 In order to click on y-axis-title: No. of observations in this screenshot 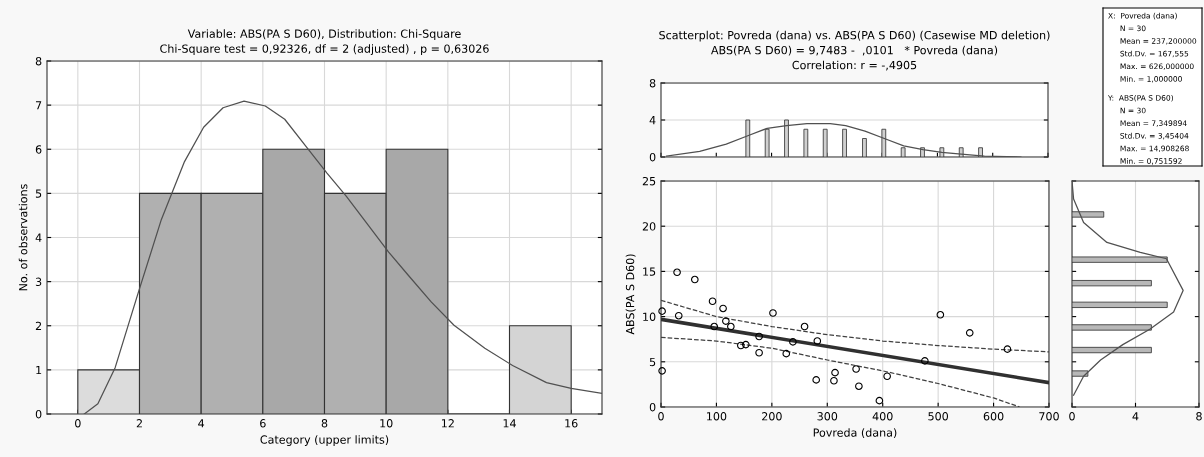, I will do `click(23, 237)`.